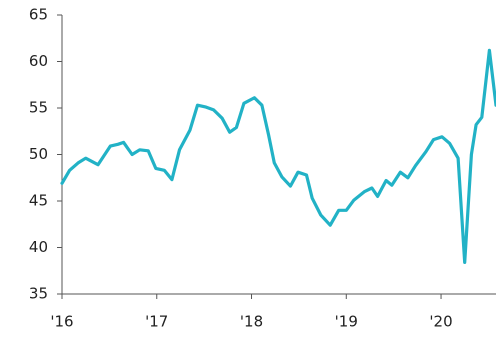  I want to click on x-tick-label: '19, so click(346, 322).